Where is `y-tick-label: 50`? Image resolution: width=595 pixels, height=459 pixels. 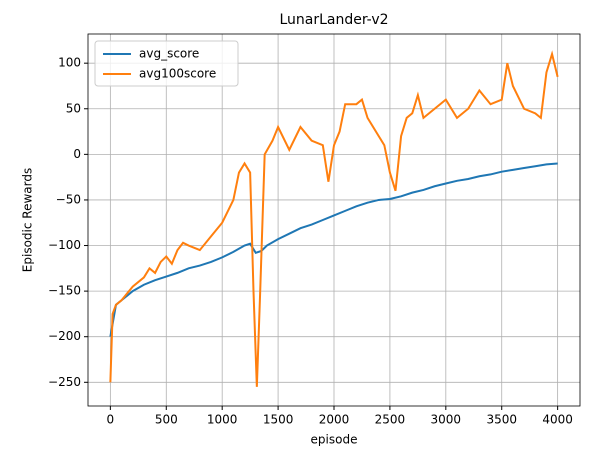 y-tick-label: 50 is located at coordinates (73, 108).